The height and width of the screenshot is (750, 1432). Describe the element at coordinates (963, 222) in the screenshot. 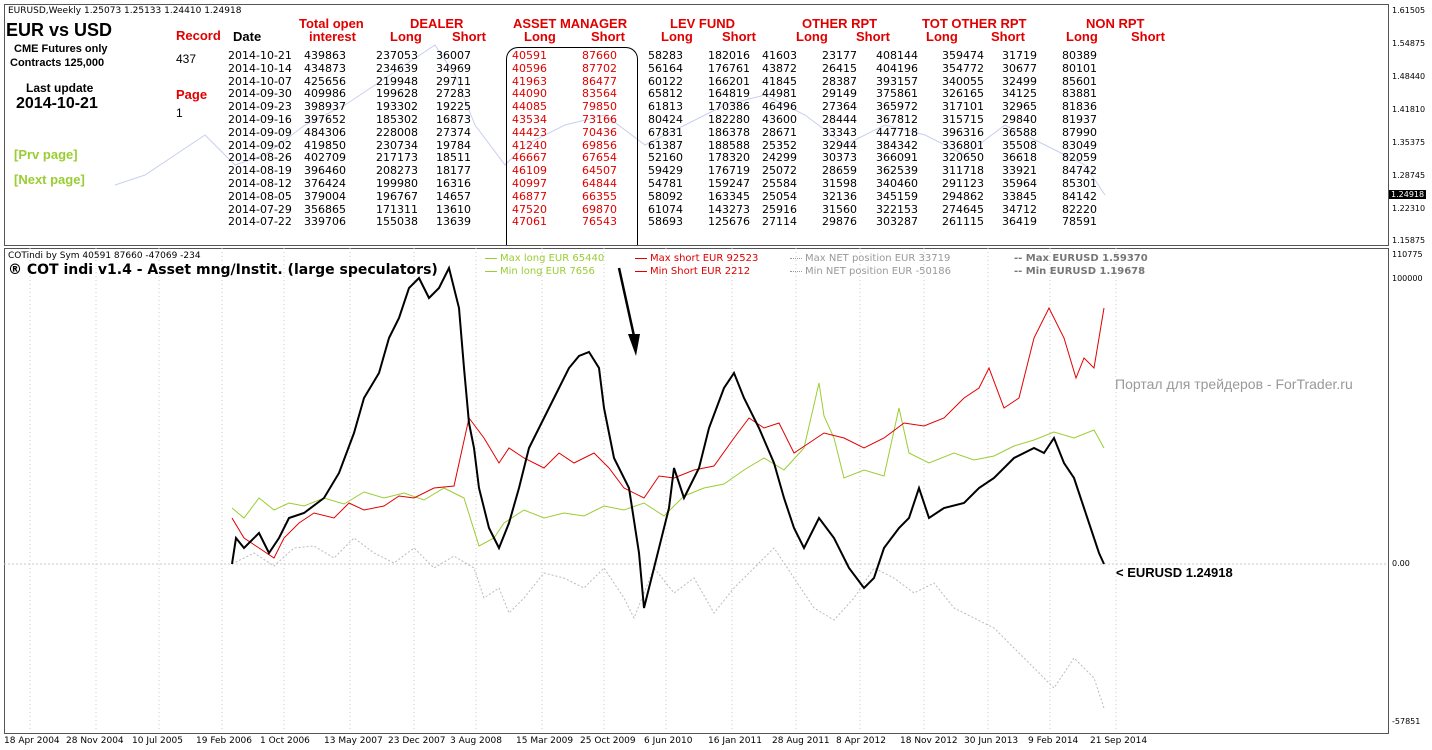

I see `table-cell: 261115` at that location.